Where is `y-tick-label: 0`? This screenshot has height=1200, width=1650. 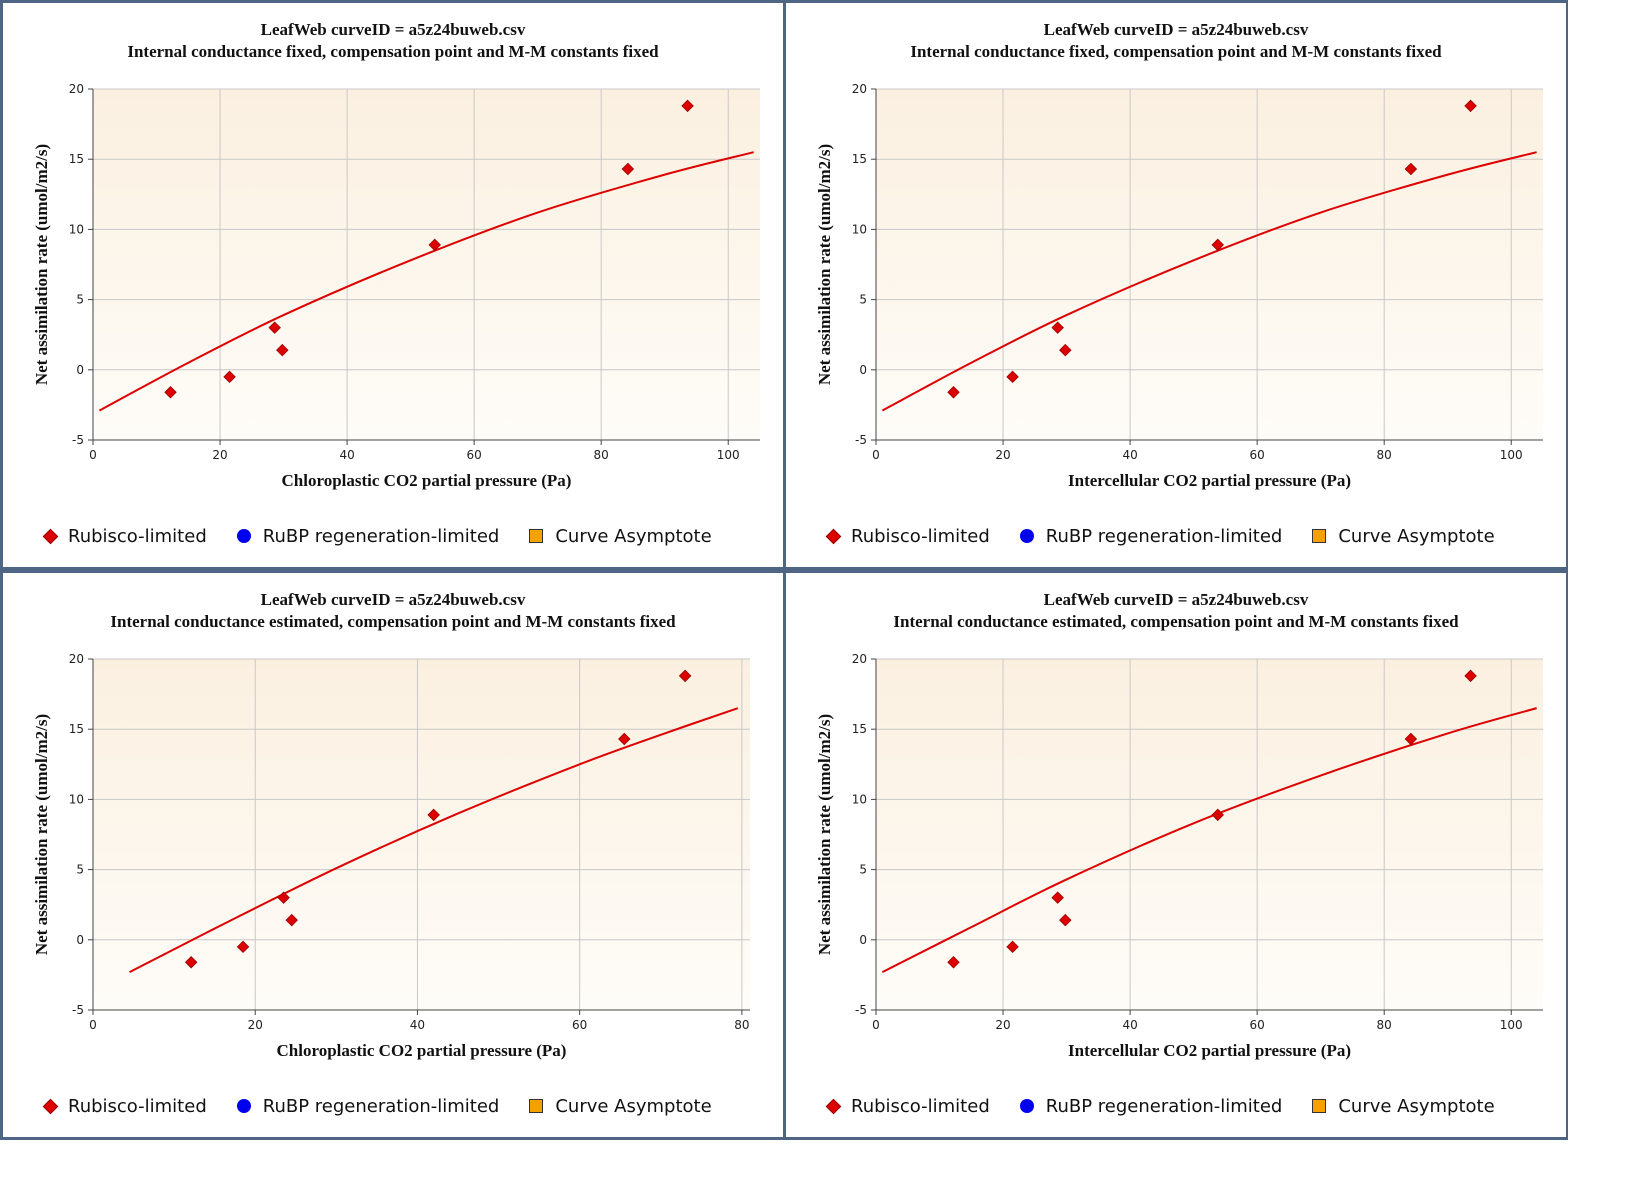
y-tick-label: 0 is located at coordinates (80, 370).